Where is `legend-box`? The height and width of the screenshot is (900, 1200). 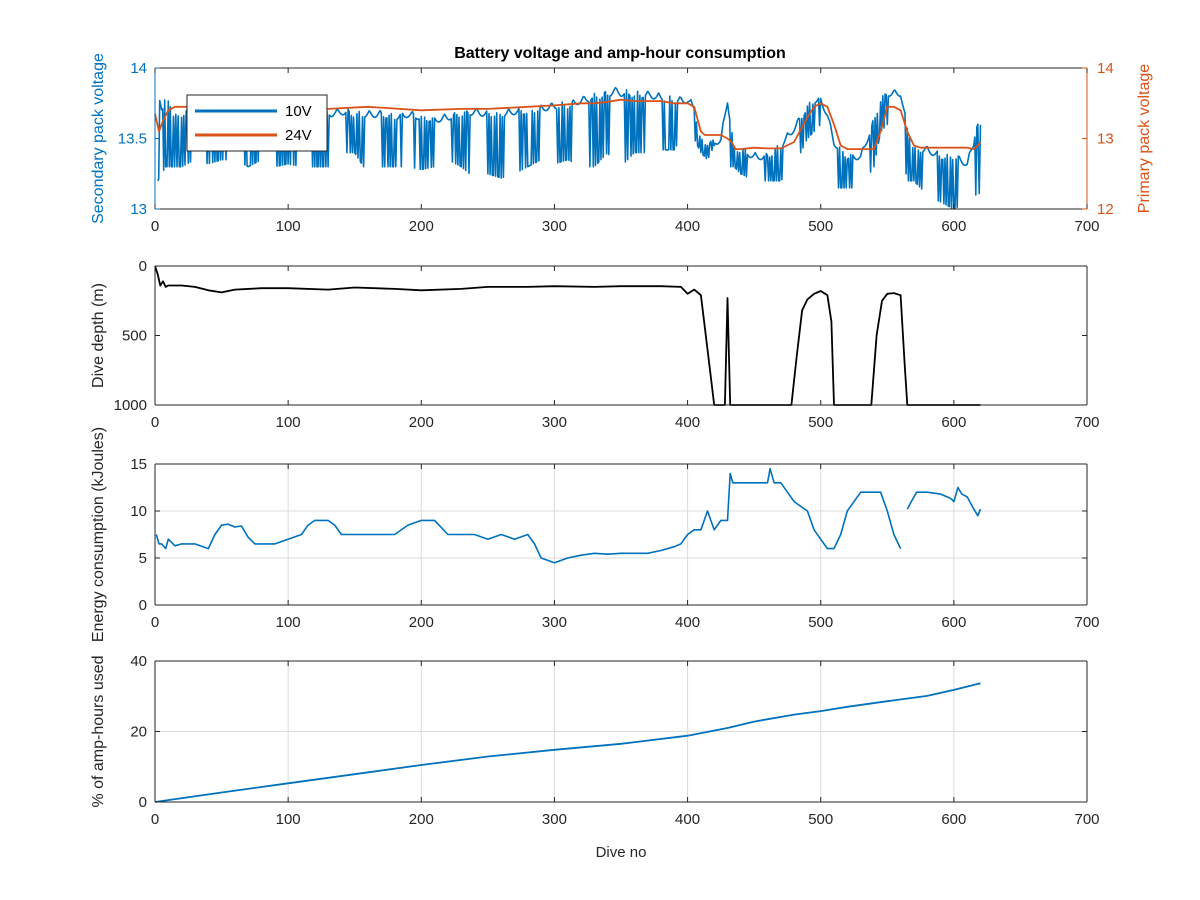 legend-box is located at coordinates (257, 123).